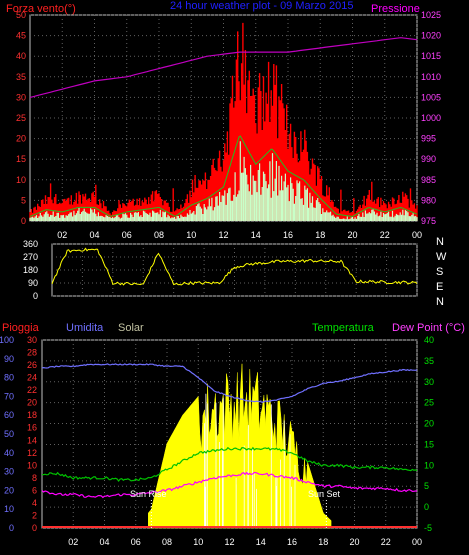  I want to click on wind-direction-line, so click(234, 266).